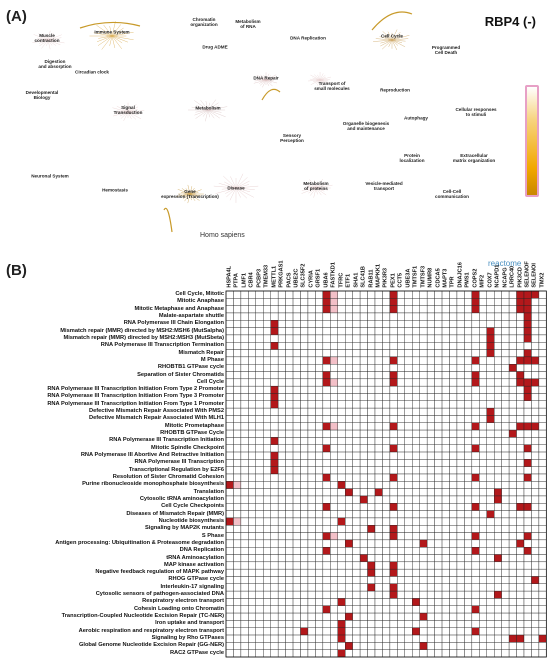 This screenshot has width=550, height=665. What do you see at coordinates (356, 280) in the screenshot?
I see `column-label: SHA1` at bounding box center [356, 280].